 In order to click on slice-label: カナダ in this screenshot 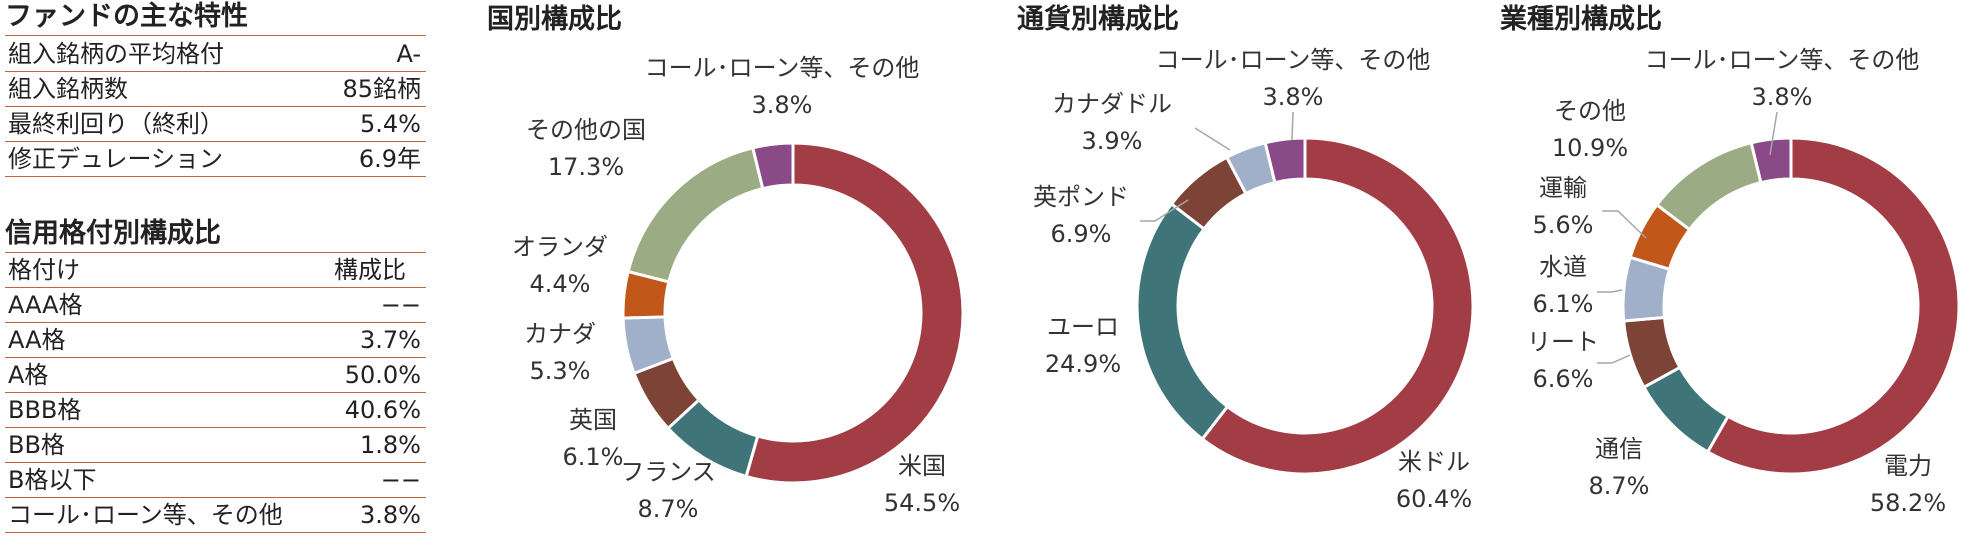, I will do `click(560, 334)`.